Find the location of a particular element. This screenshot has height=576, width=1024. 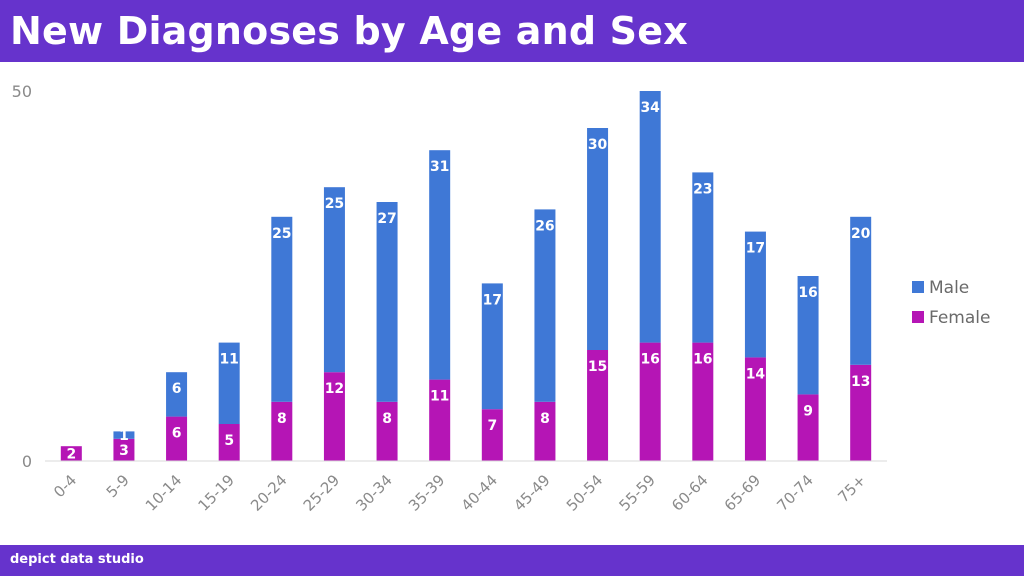

x-tick-label: 40-44 is located at coordinates (480, 493).